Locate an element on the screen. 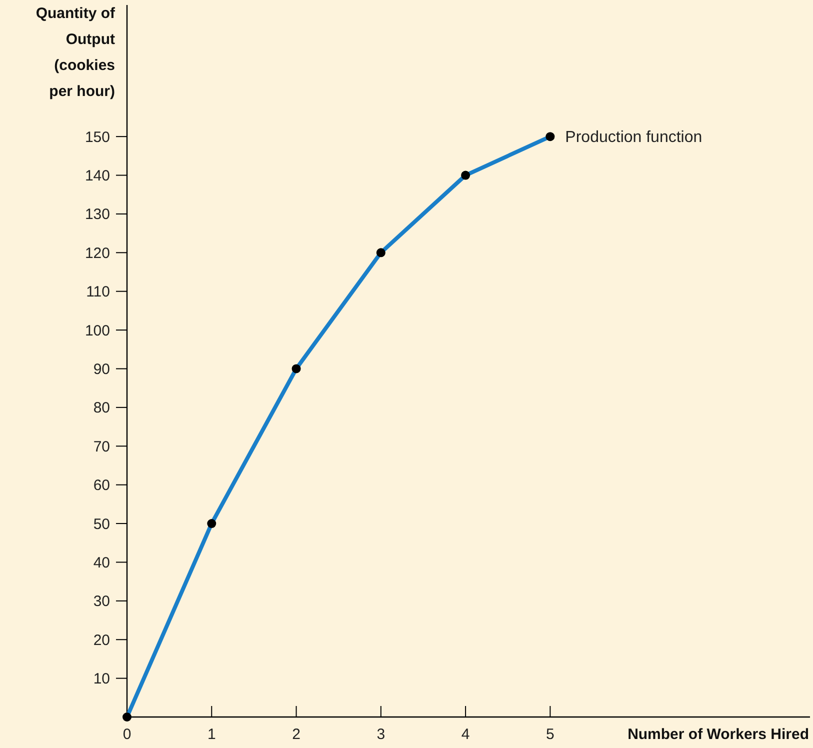 The width and height of the screenshot is (813, 748). x-tick-label: 3 is located at coordinates (381, 734).